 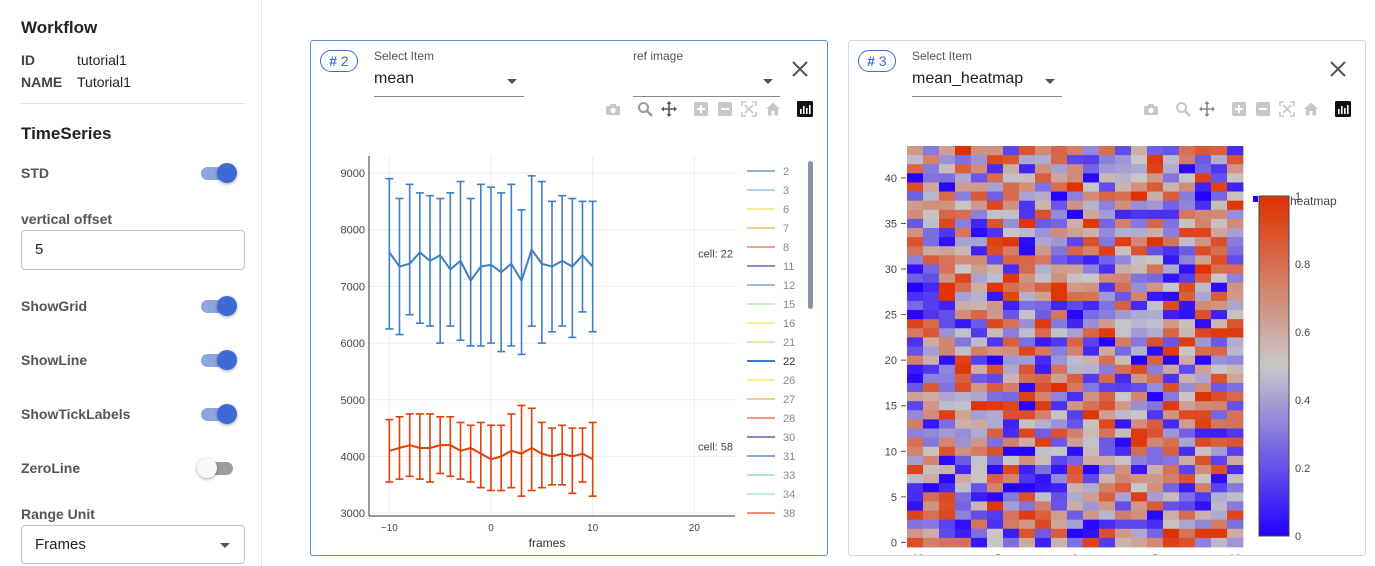 What do you see at coordinates (133, 544) in the screenshot?
I see `range-unit-select: Frames` at bounding box center [133, 544].